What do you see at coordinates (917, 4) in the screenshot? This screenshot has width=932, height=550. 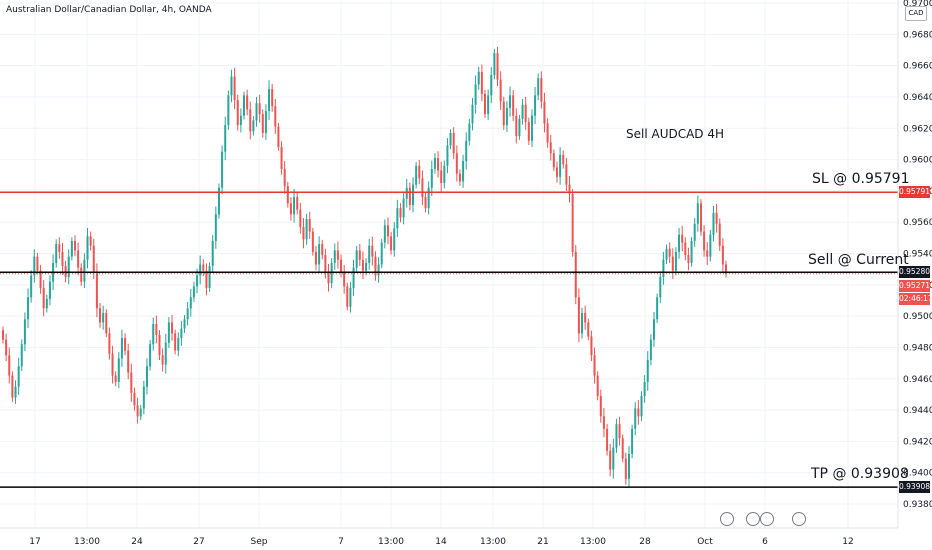 I see `price-tick-label: 0.97000` at bounding box center [917, 4].